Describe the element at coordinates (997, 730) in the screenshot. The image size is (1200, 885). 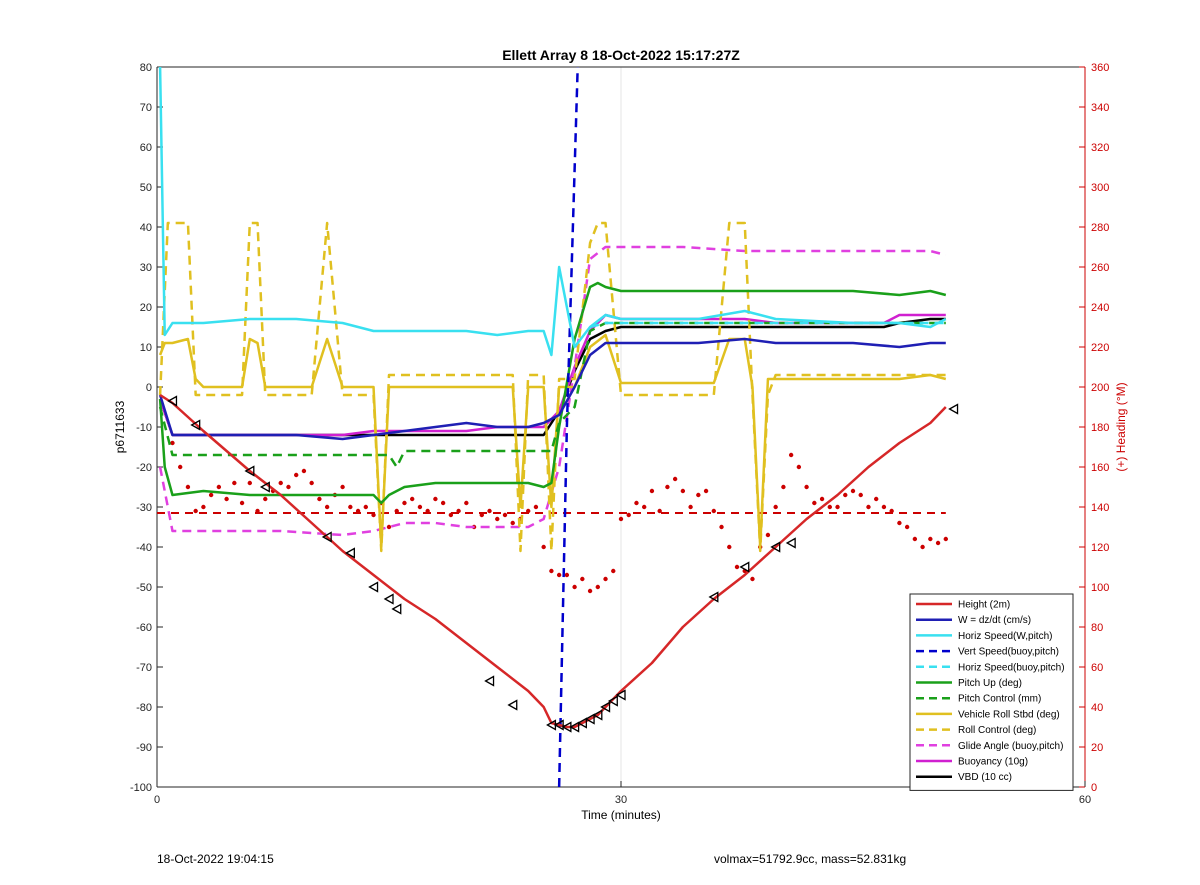
I see `legend-label: Roll Control (deg)` at that location.